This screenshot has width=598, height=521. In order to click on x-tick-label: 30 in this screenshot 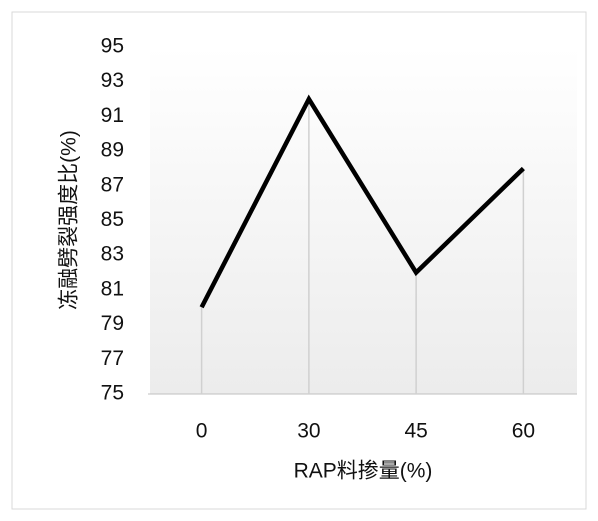, I will do `click(308, 431)`.